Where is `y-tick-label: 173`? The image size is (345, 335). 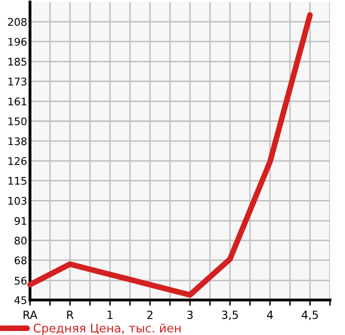
y-tick-label: 173 is located at coordinates (17, 82).